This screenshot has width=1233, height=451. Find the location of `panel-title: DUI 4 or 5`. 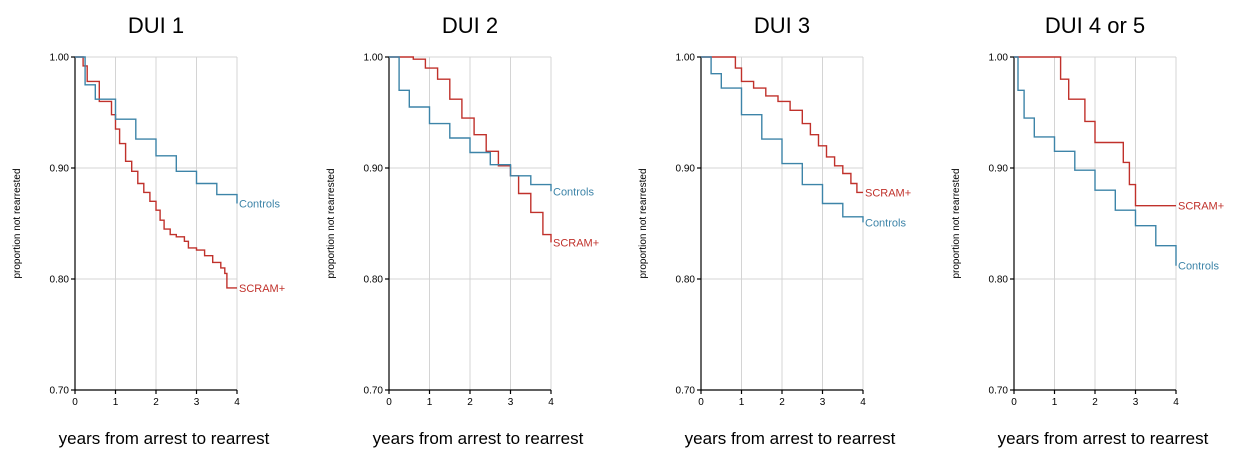

panel-title: DUI 4 or 5 is located at coordinates (1095, 25).